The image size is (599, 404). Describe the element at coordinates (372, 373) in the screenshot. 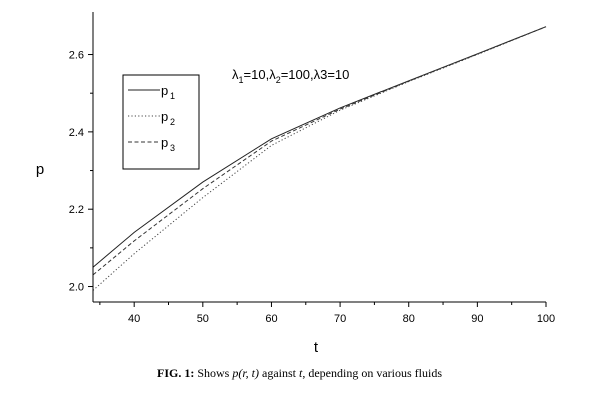

I see `caption-text-3: , depending on various fluids` at that location.